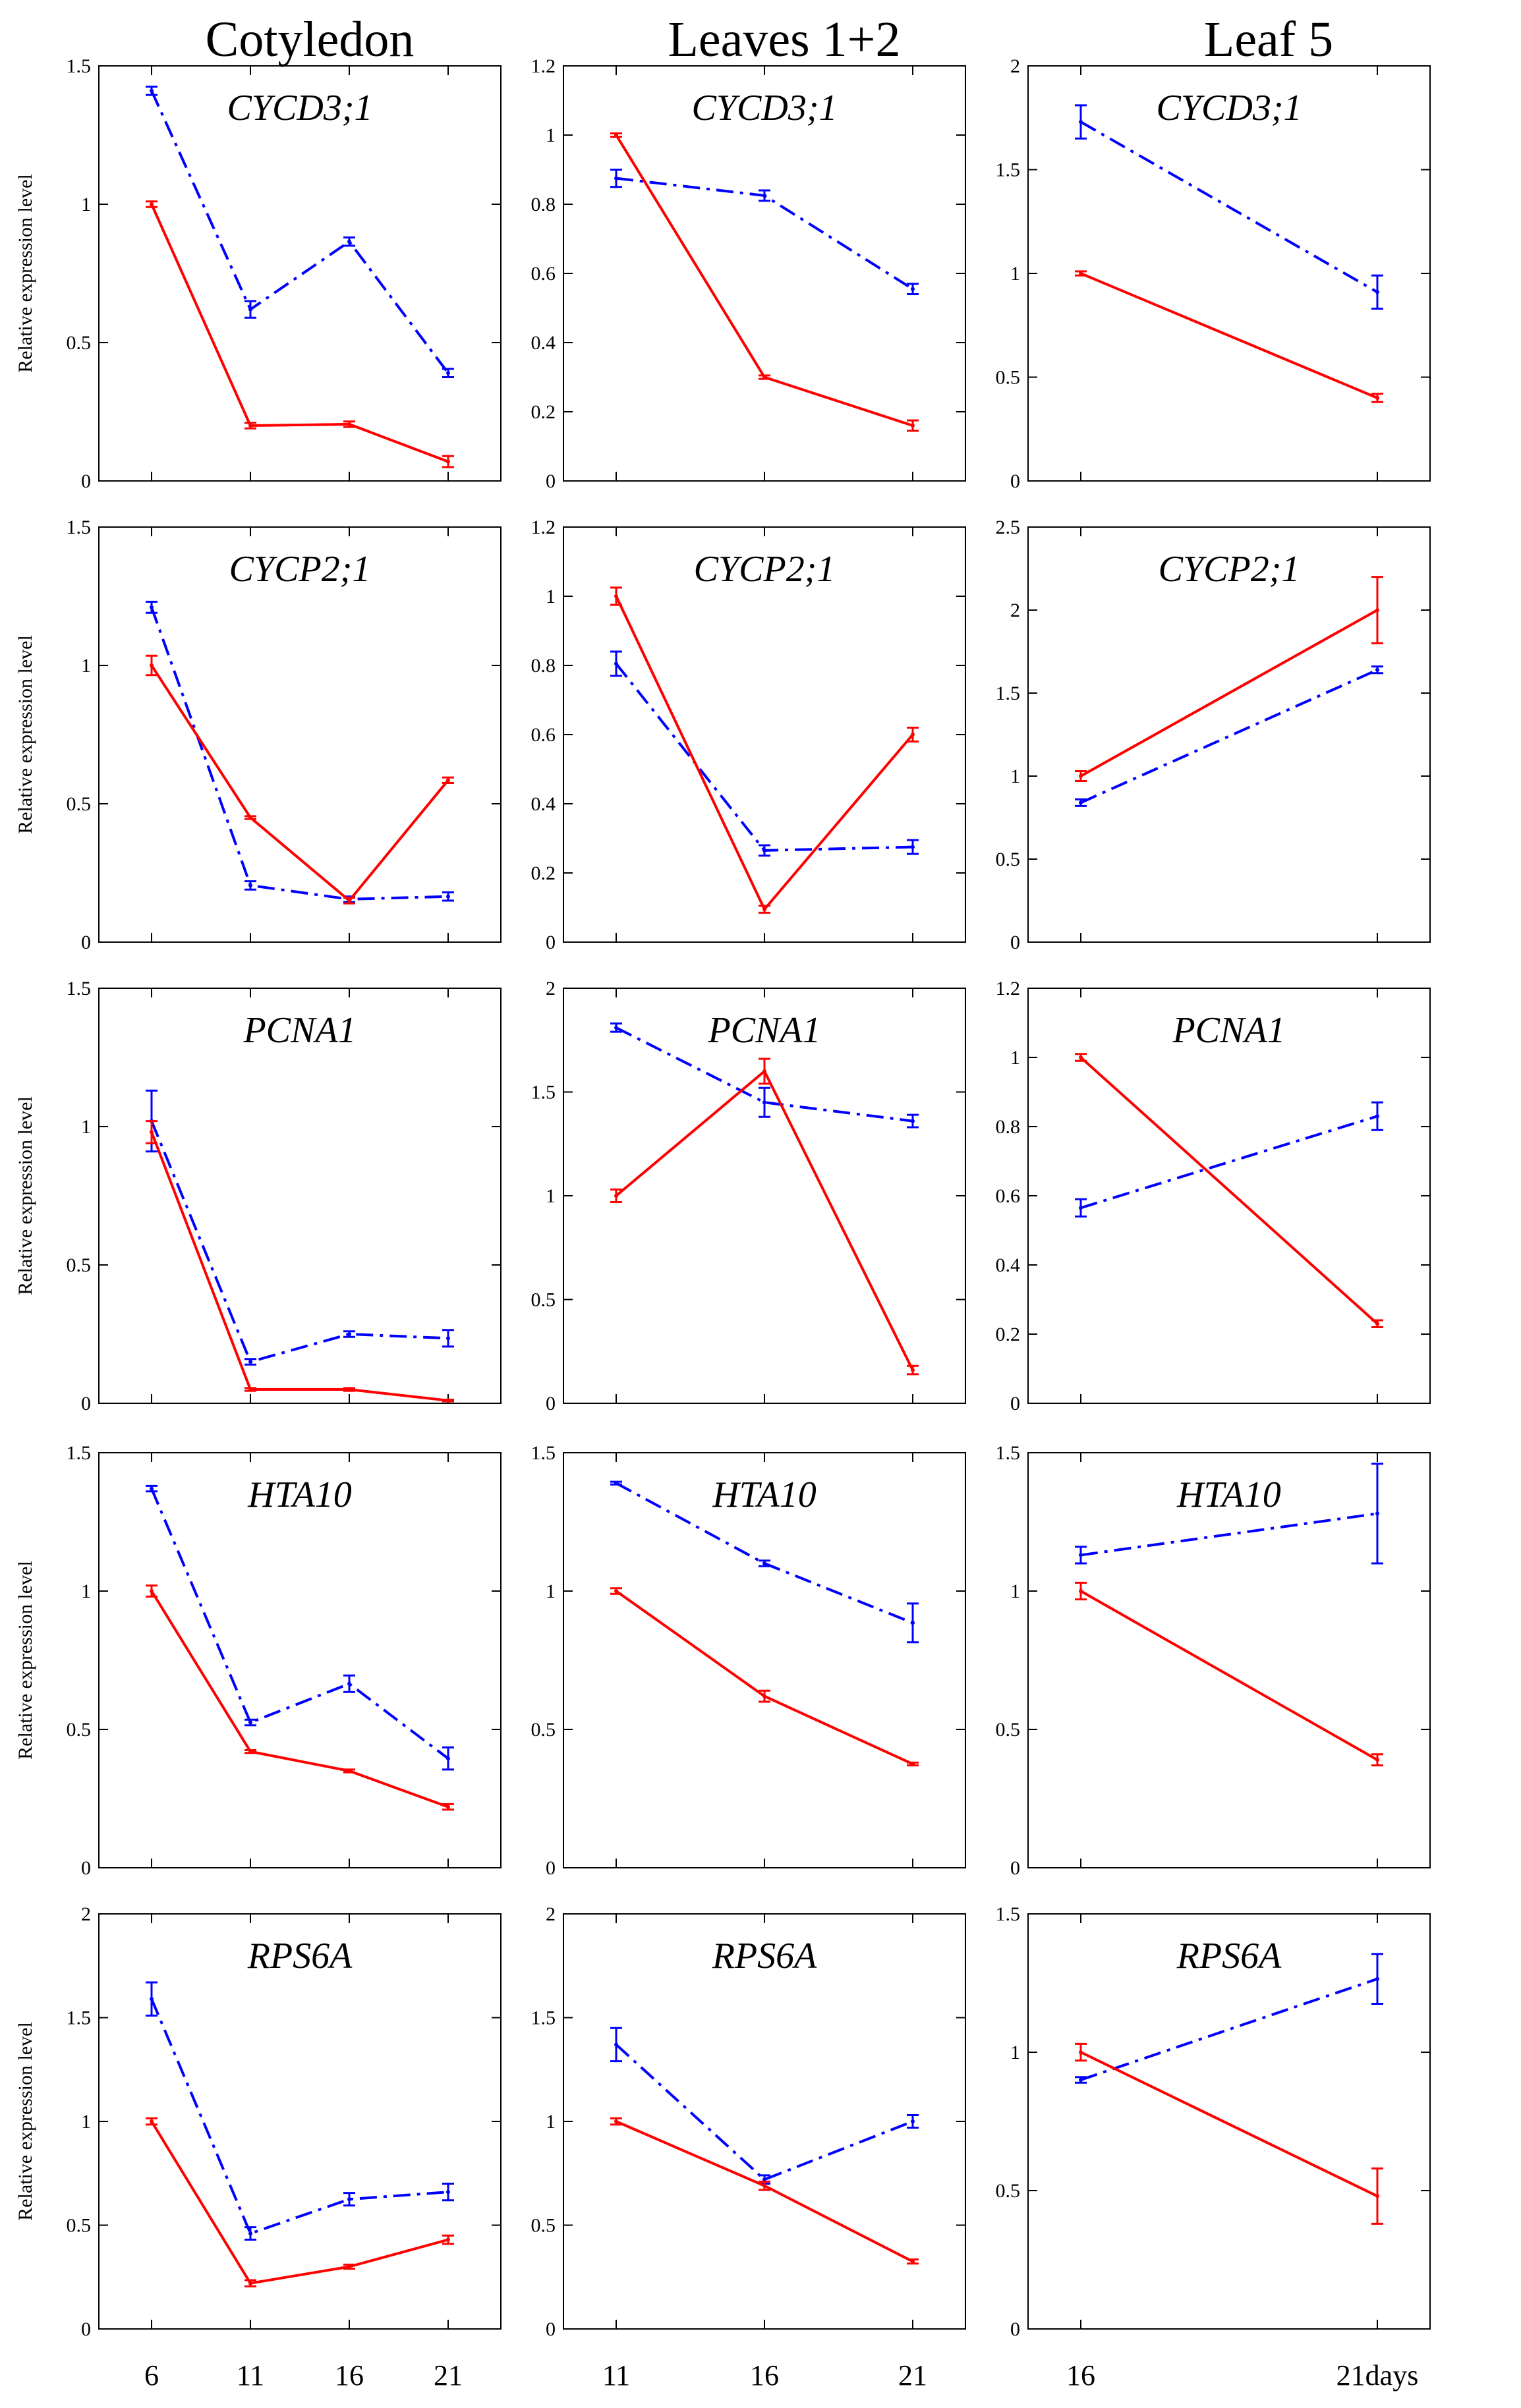 This screenshot has height=2408, width=1521. What do you see at coordinates (781, 2375) in the screenshot?
I see `x-axis-labels: 6 11 16 21 11 16 21 16 21days` at bounding box center [781, 2375].